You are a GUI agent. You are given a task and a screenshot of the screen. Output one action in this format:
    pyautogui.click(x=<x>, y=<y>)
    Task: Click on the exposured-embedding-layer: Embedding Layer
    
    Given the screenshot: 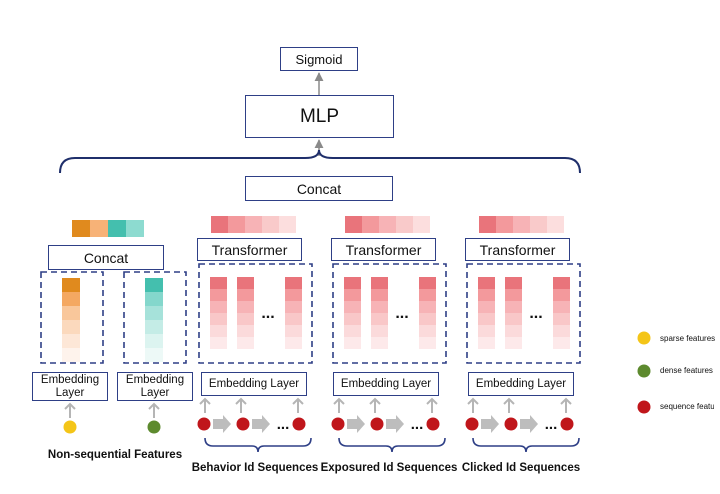 What is the action you would take?
    pyautogui.click(x=386, y=384)
    